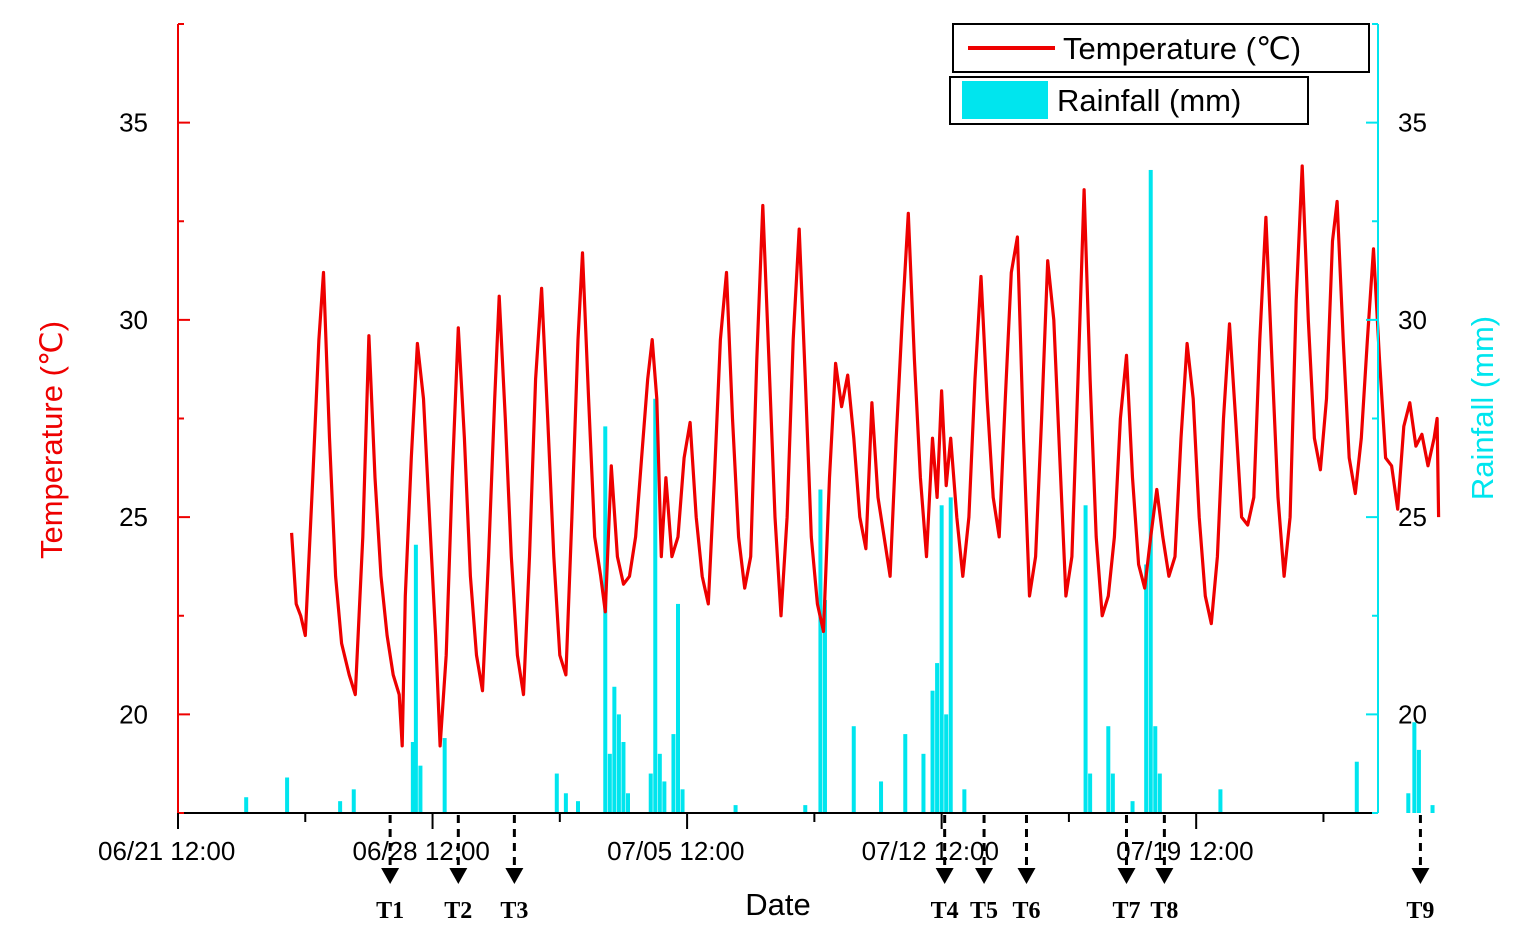 The height and width of the screenshot is (944, 1531). I want to click on right-y-tick-label: 30, so click(1412, 320).